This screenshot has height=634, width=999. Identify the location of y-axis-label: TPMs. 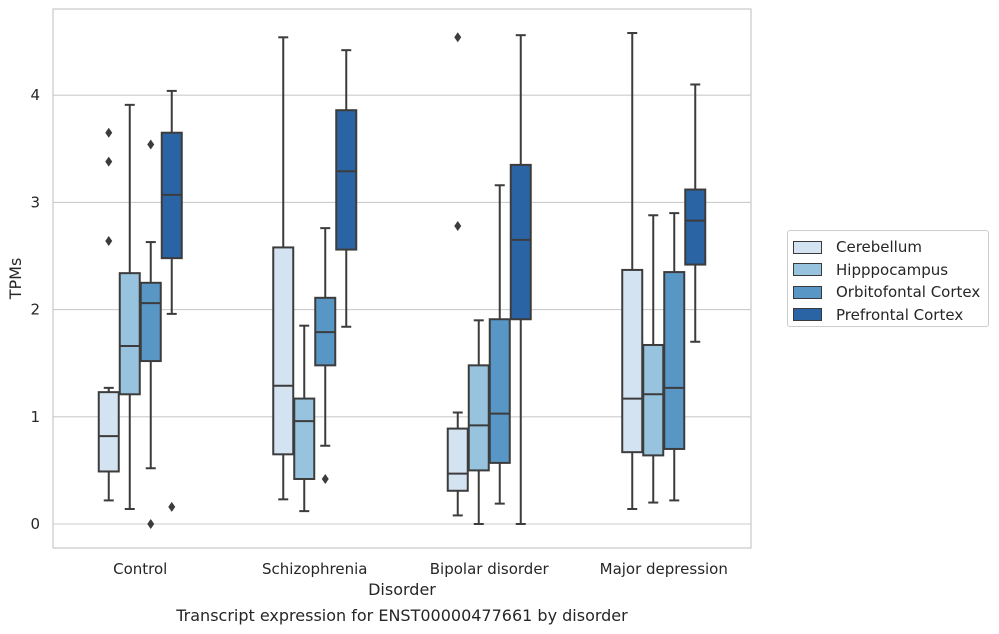
(15, 279).